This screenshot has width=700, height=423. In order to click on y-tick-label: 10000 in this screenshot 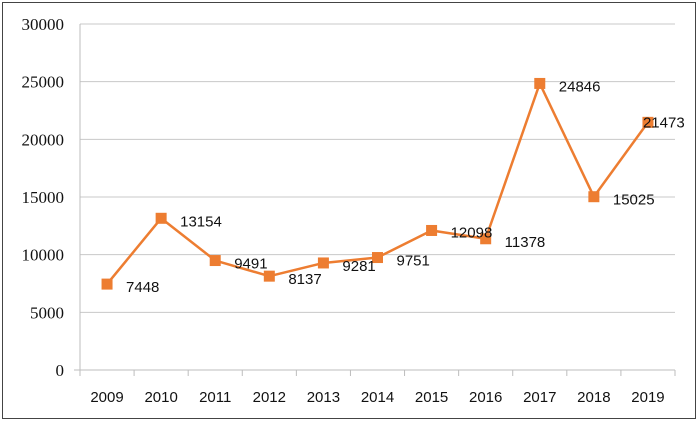, I will do `click(43, 255)`.